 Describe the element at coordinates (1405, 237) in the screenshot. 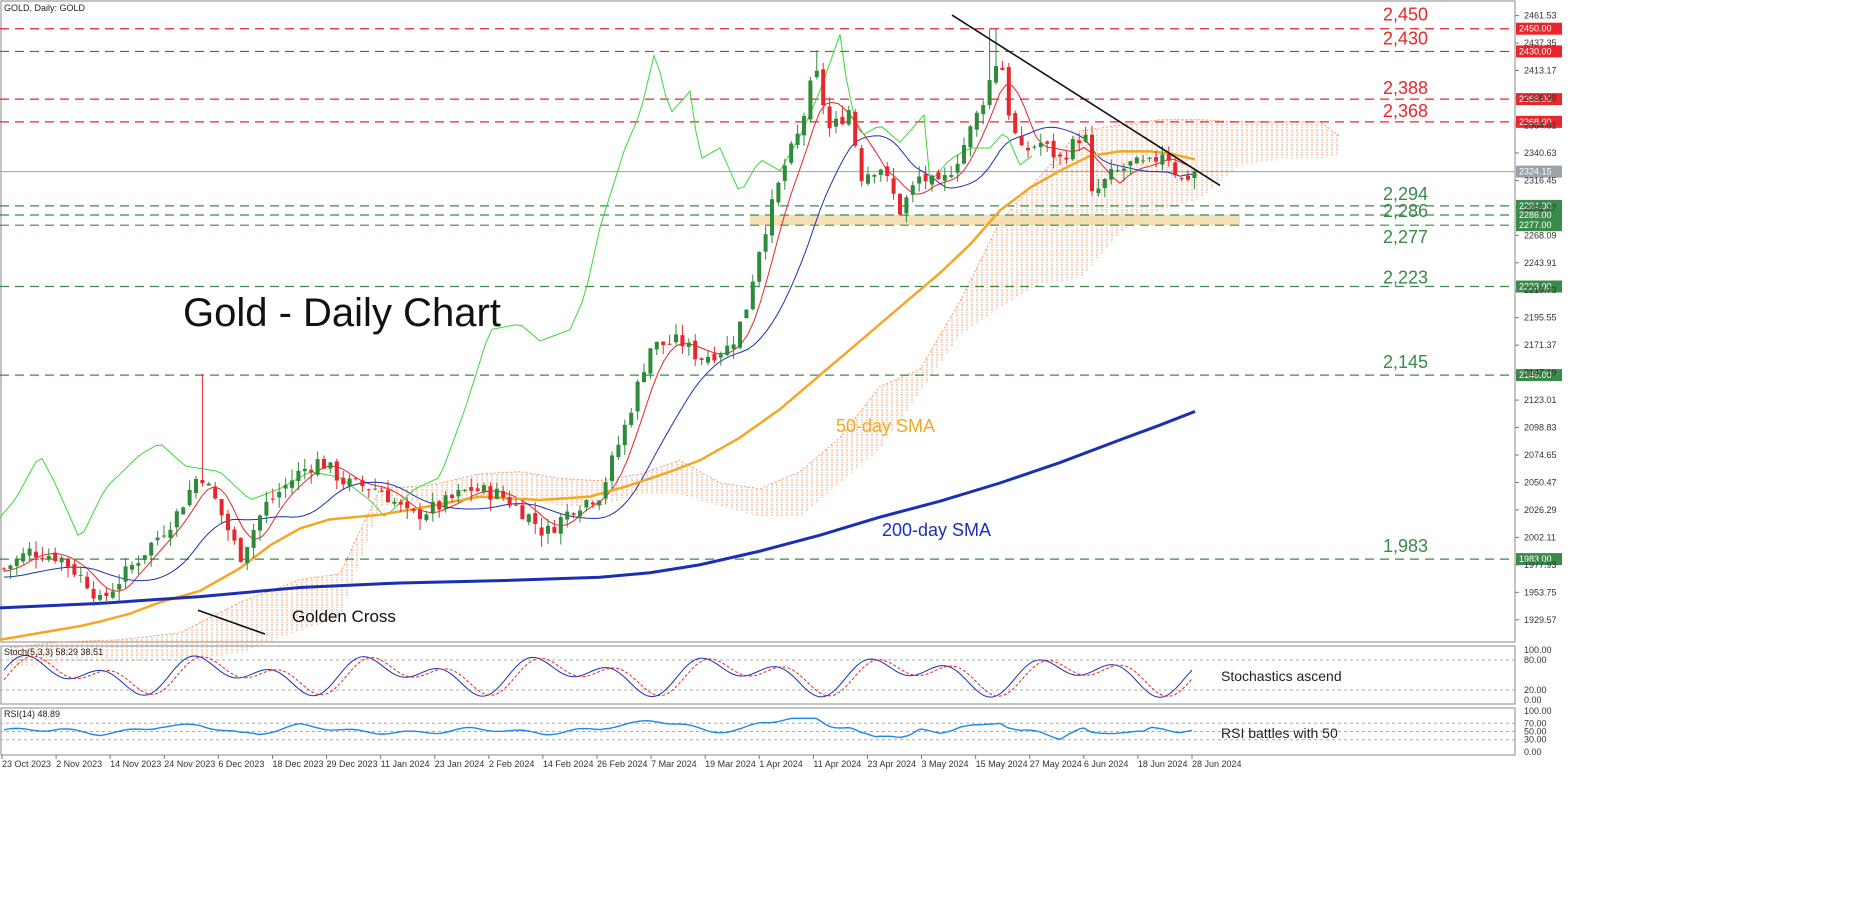

I see `level-label-2277: 2,277` at that location.